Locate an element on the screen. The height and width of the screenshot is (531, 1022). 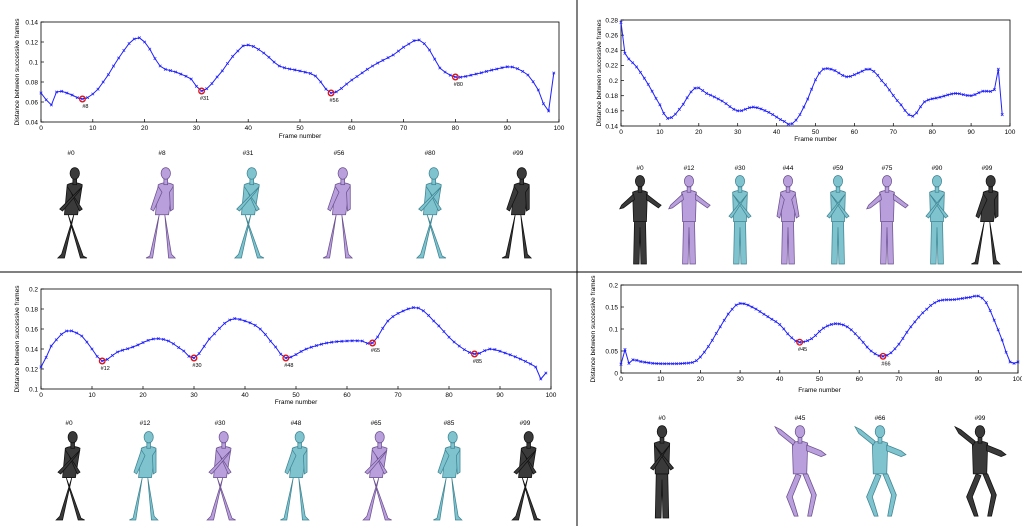
y-tick-label: 0.04 is located at coordinates (31, 122).